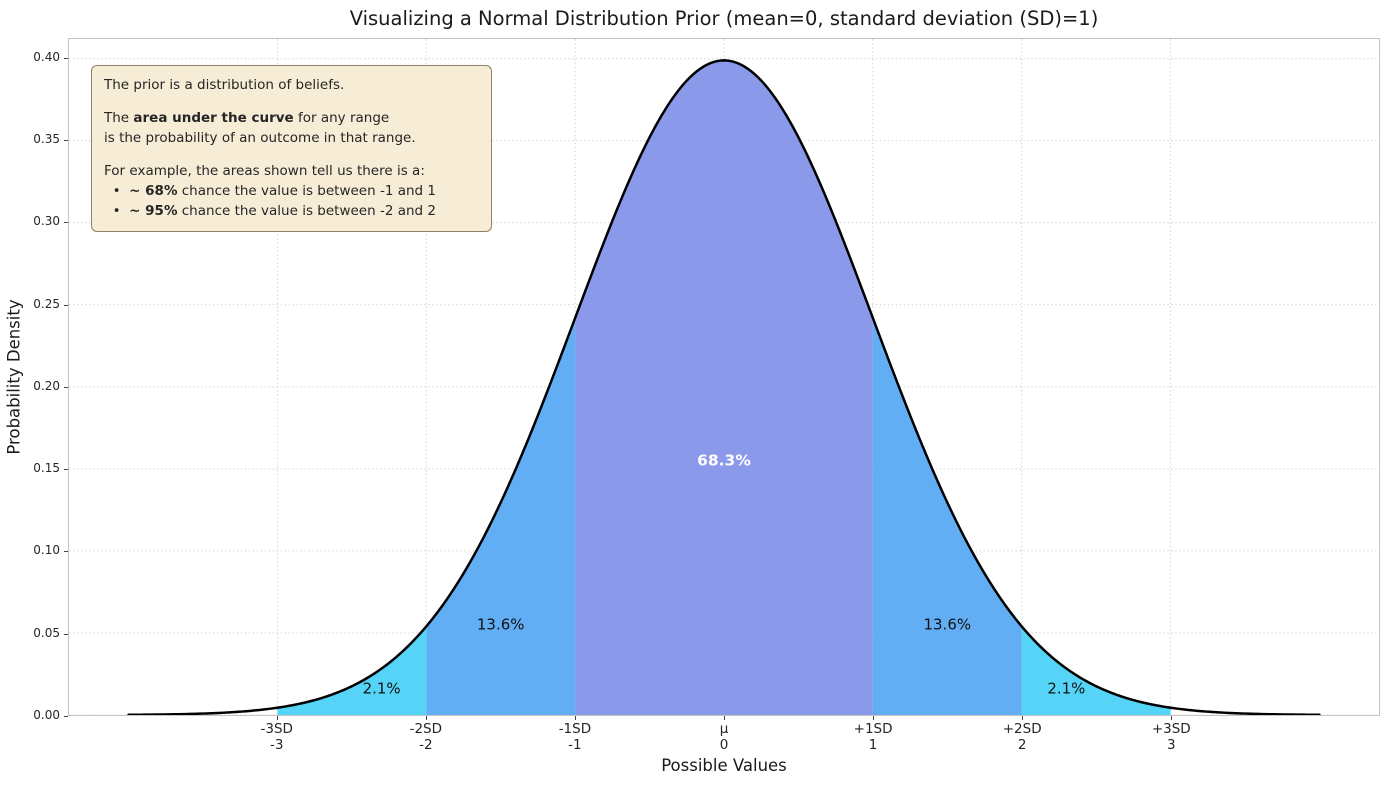  Describe the element at coordinates (1171, 729) in the screenshot. I see `x-tick-sd-label: +3SD` at that location.